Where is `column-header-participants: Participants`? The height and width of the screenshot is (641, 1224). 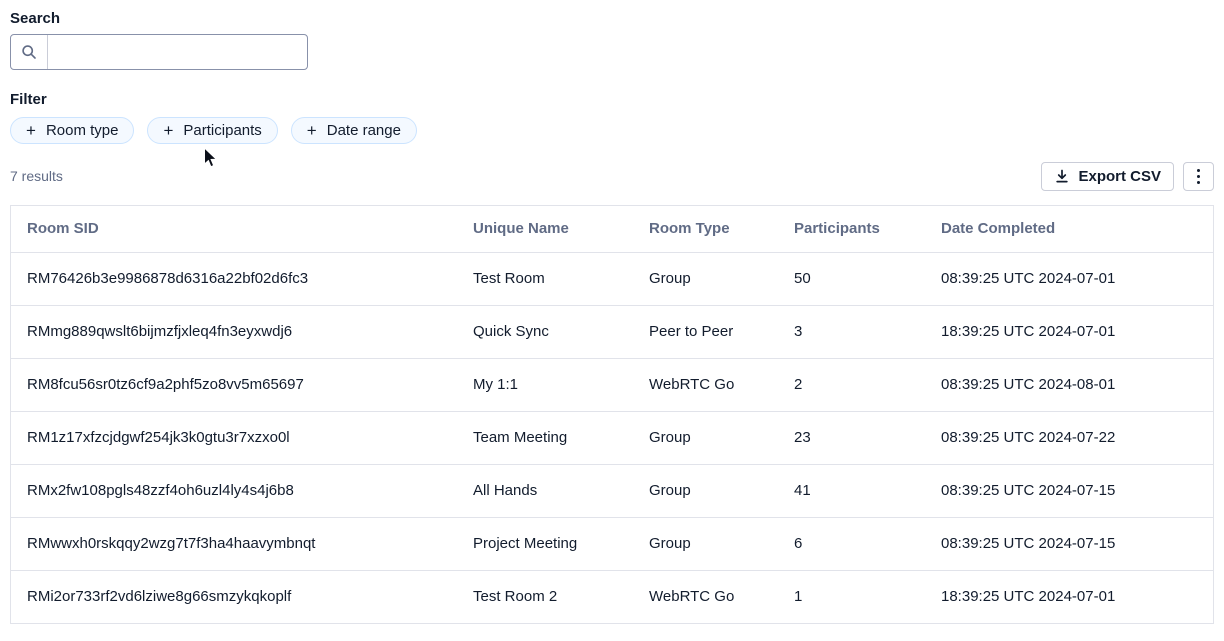
column-header-participants: Participants is located at coordinates (857, 229).